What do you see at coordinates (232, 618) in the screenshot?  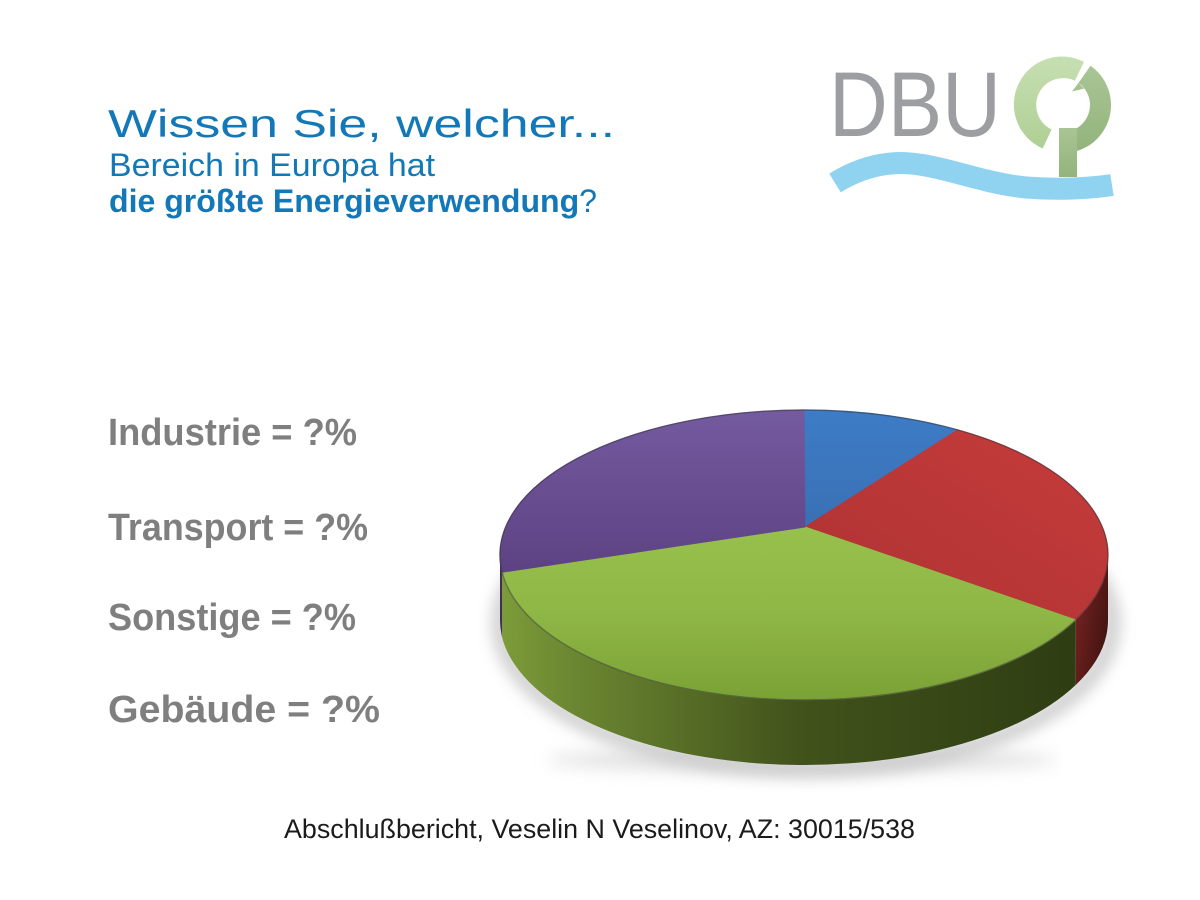 I see `svg-text: Sonstige = ?%` at bounding box center [232, 618].